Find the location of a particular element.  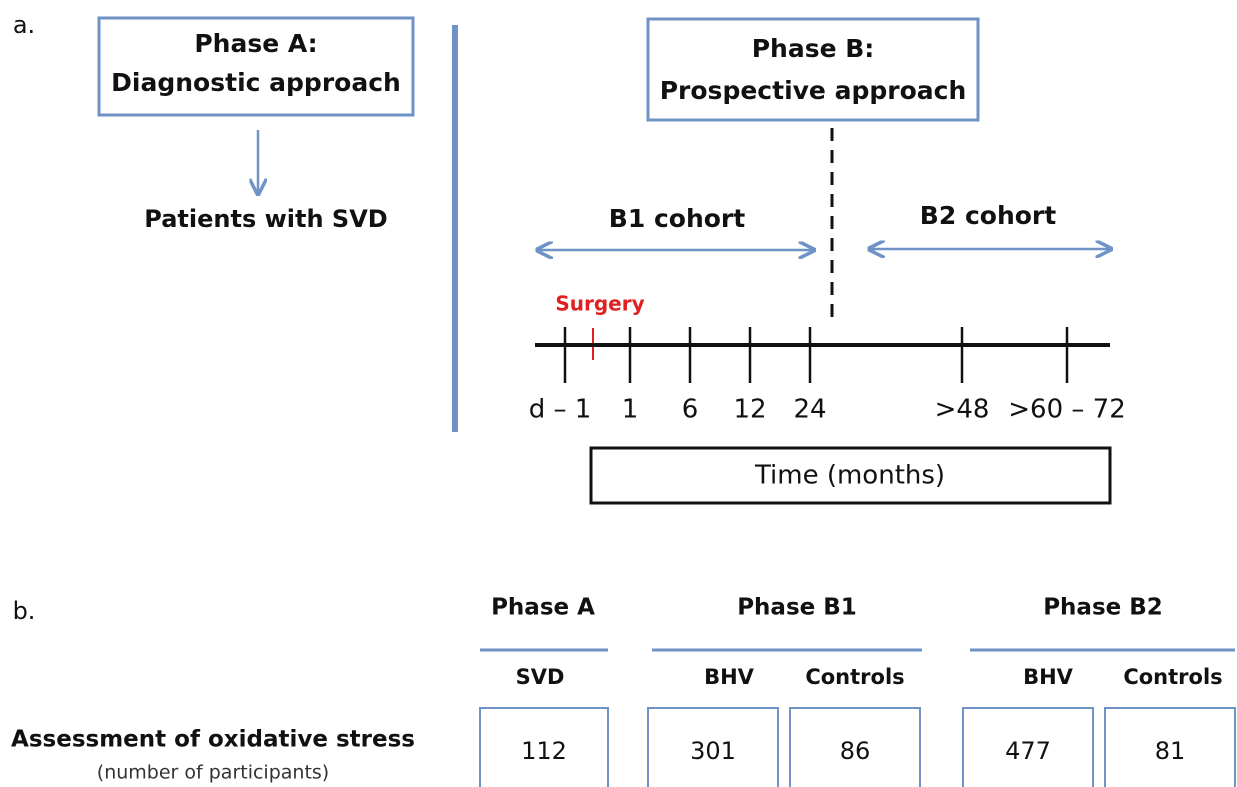

value: 86 is located at coordinates (855, 751).